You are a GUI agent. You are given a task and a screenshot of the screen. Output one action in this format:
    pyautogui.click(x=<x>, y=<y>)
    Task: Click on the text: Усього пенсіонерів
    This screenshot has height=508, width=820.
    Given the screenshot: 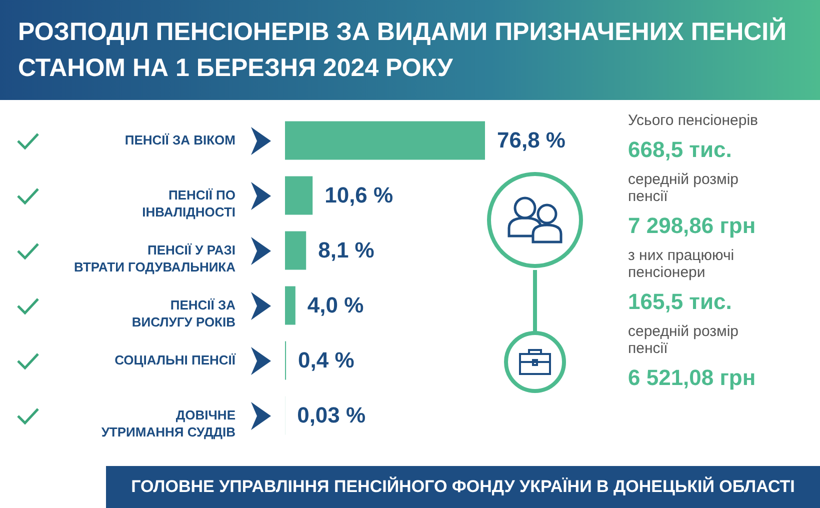 What is the action you would take?
    pyautogui.click(x=694, y=120)
    